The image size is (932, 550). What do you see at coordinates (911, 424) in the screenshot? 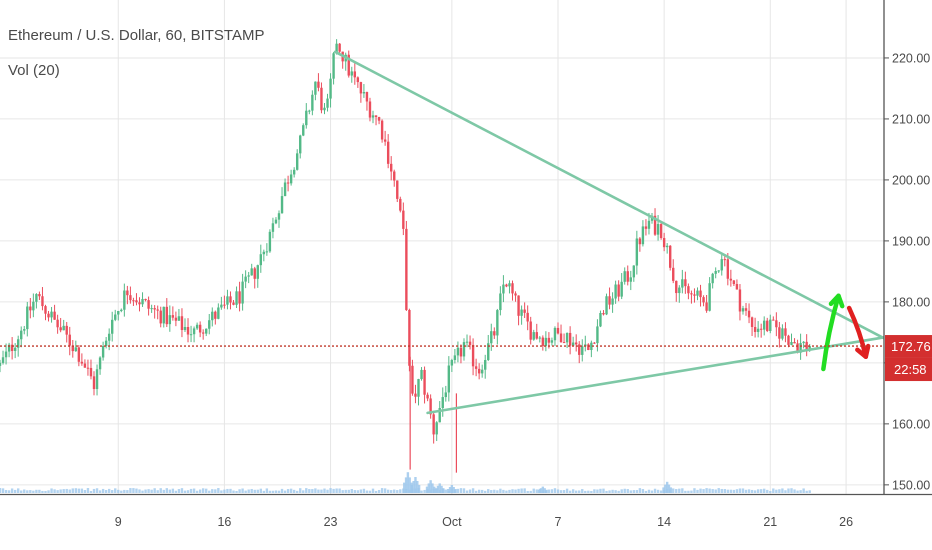
I see `y-tick-label: 160.00` at bounding box center [911, 424].